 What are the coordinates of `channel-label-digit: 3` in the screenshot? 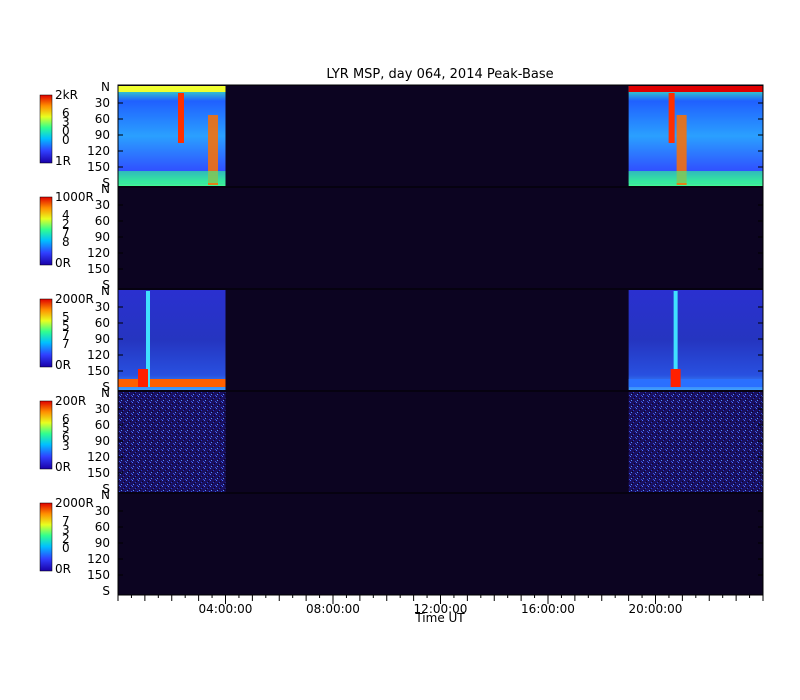 It's located at (66, 122).